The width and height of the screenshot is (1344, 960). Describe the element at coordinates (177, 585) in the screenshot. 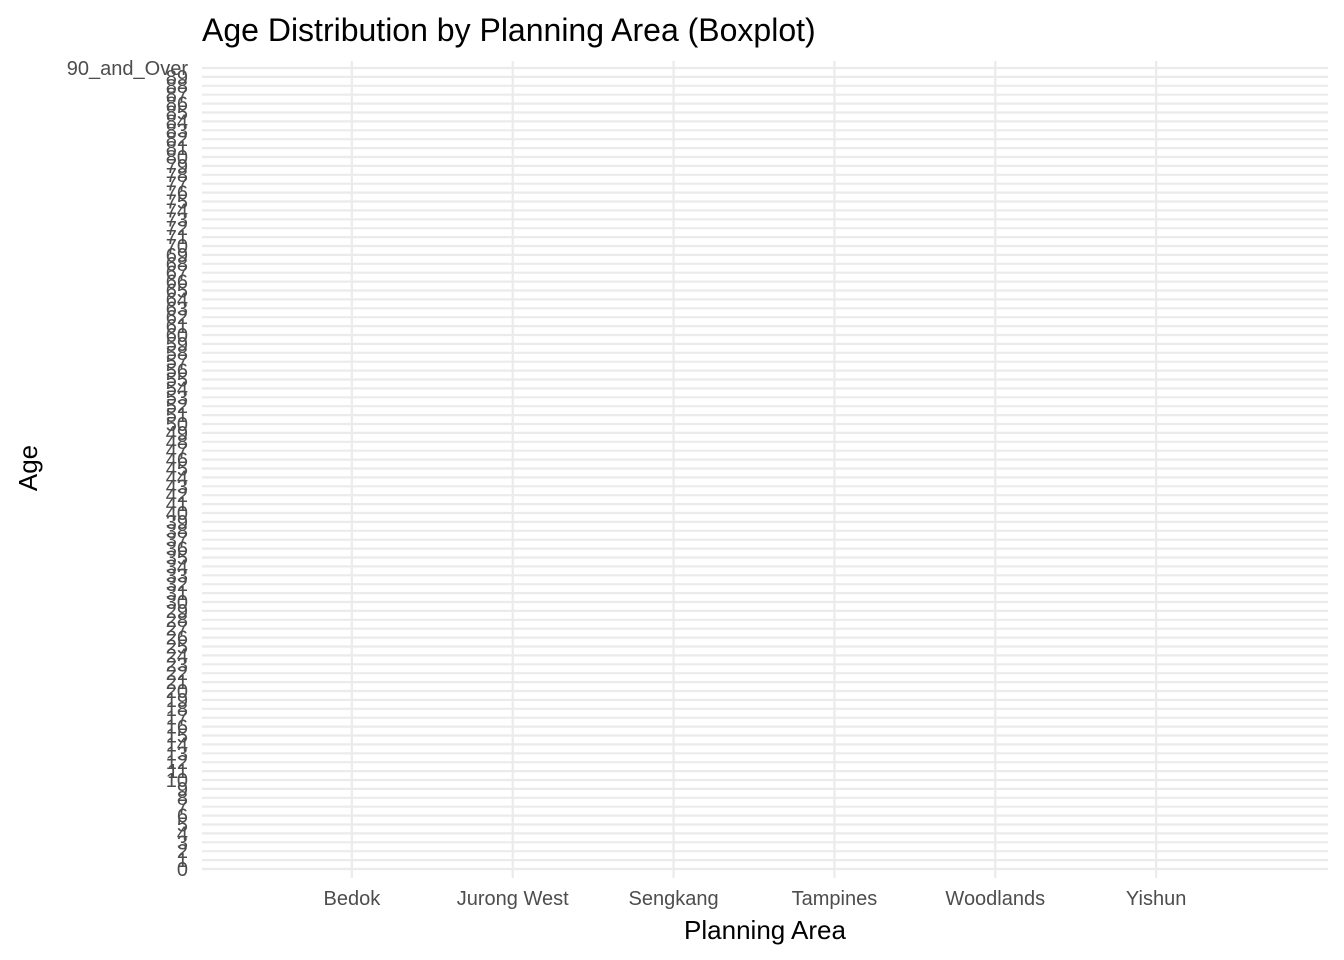

I see `y-tick-label: 32` at that location.